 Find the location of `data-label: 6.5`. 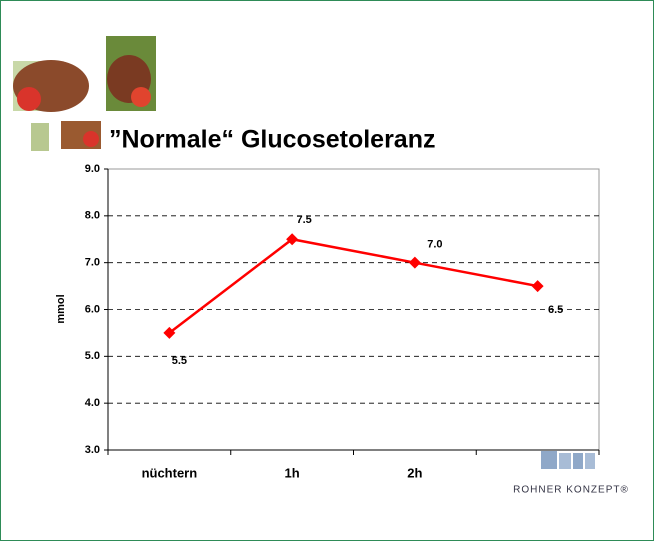

data-label: 6.5 is located at coordinates (555, 310).